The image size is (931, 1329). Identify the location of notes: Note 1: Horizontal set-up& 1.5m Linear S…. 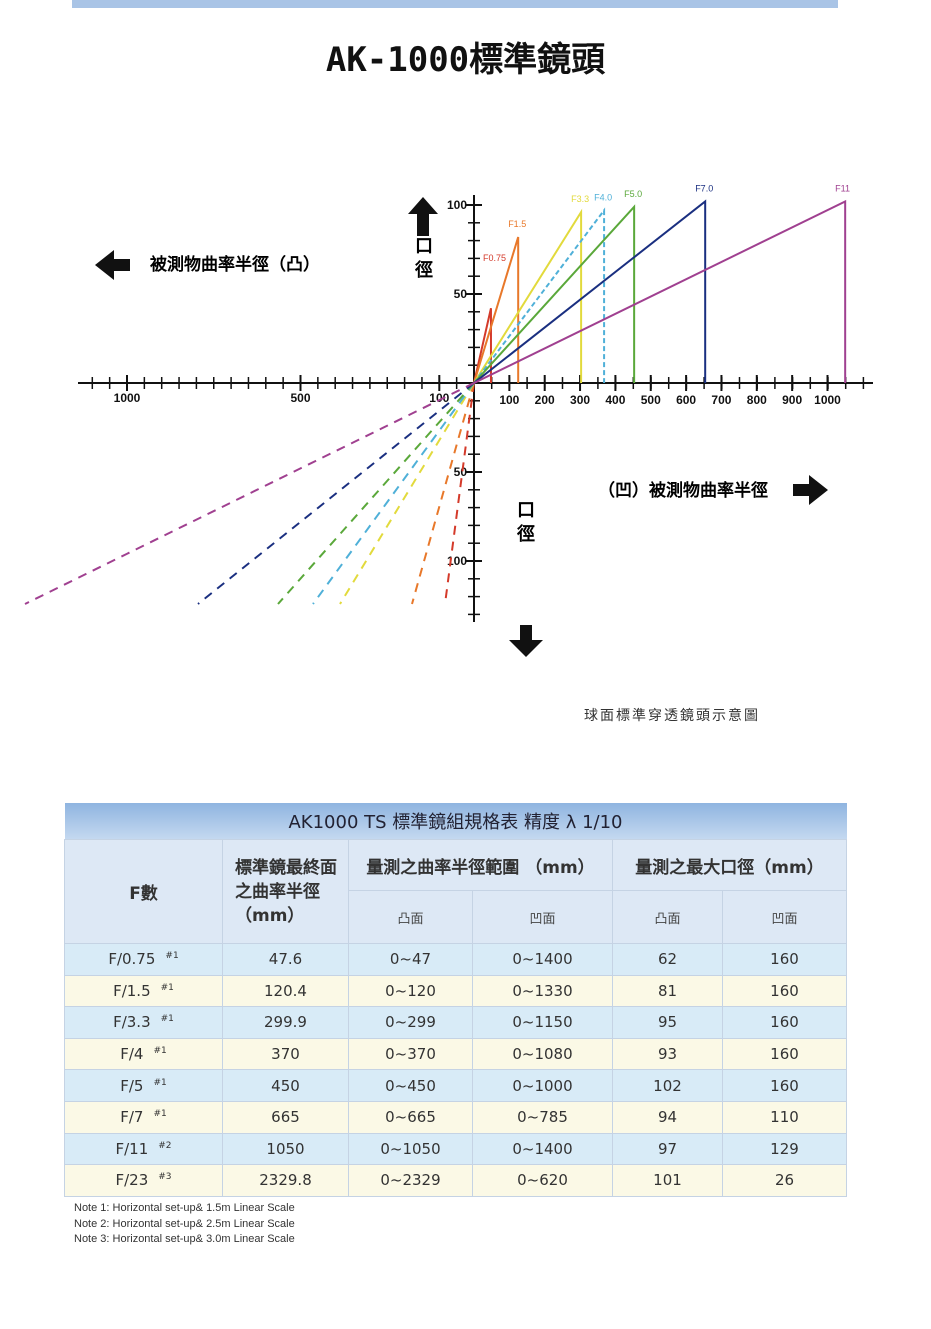
(184, 1224).